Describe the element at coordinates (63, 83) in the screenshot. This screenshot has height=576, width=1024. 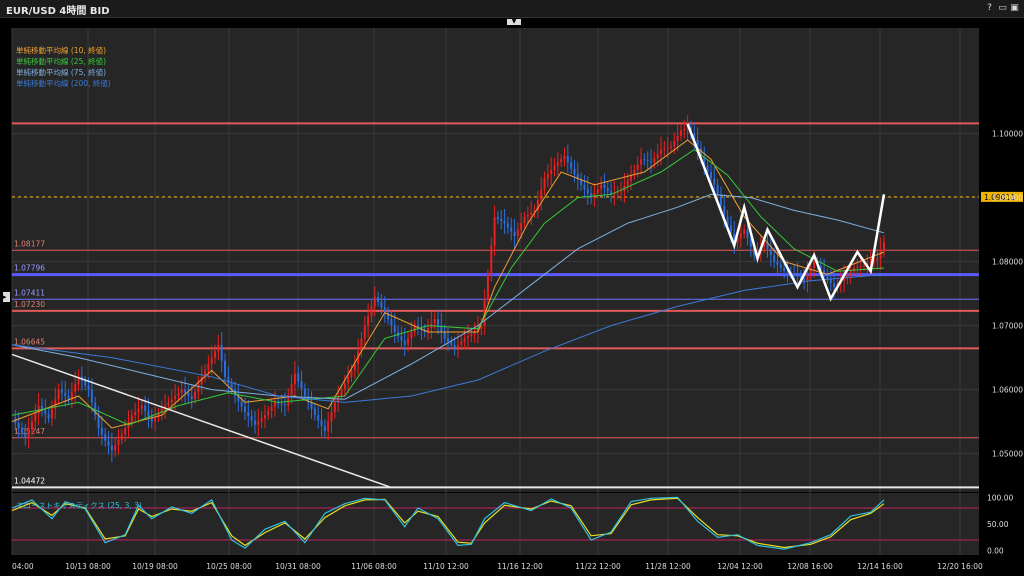
I see `legend-ma200: 単純移動平均線 (200, 終値)` at that location.